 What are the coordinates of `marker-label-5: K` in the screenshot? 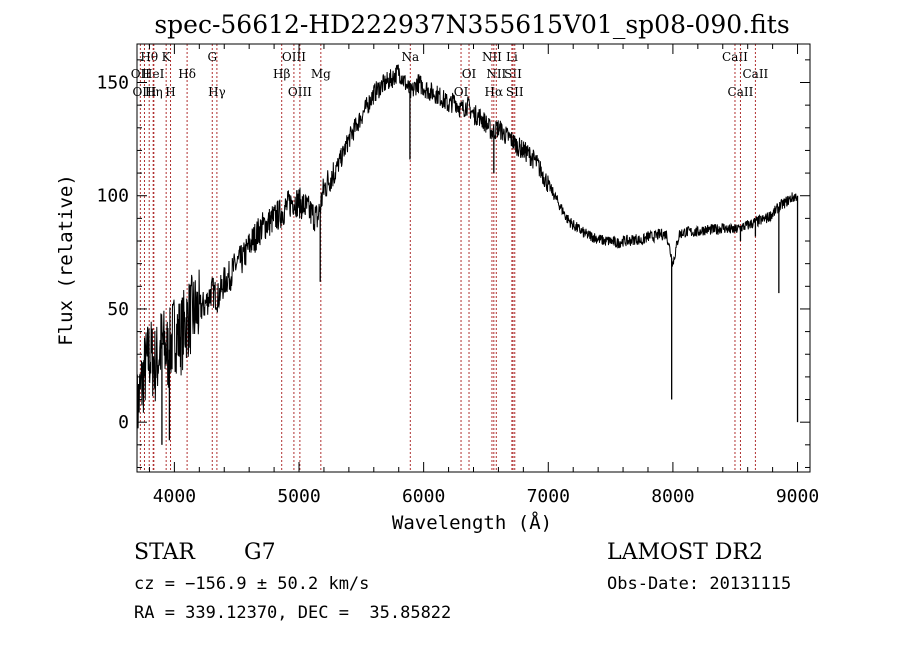 It's located at (167, 57).